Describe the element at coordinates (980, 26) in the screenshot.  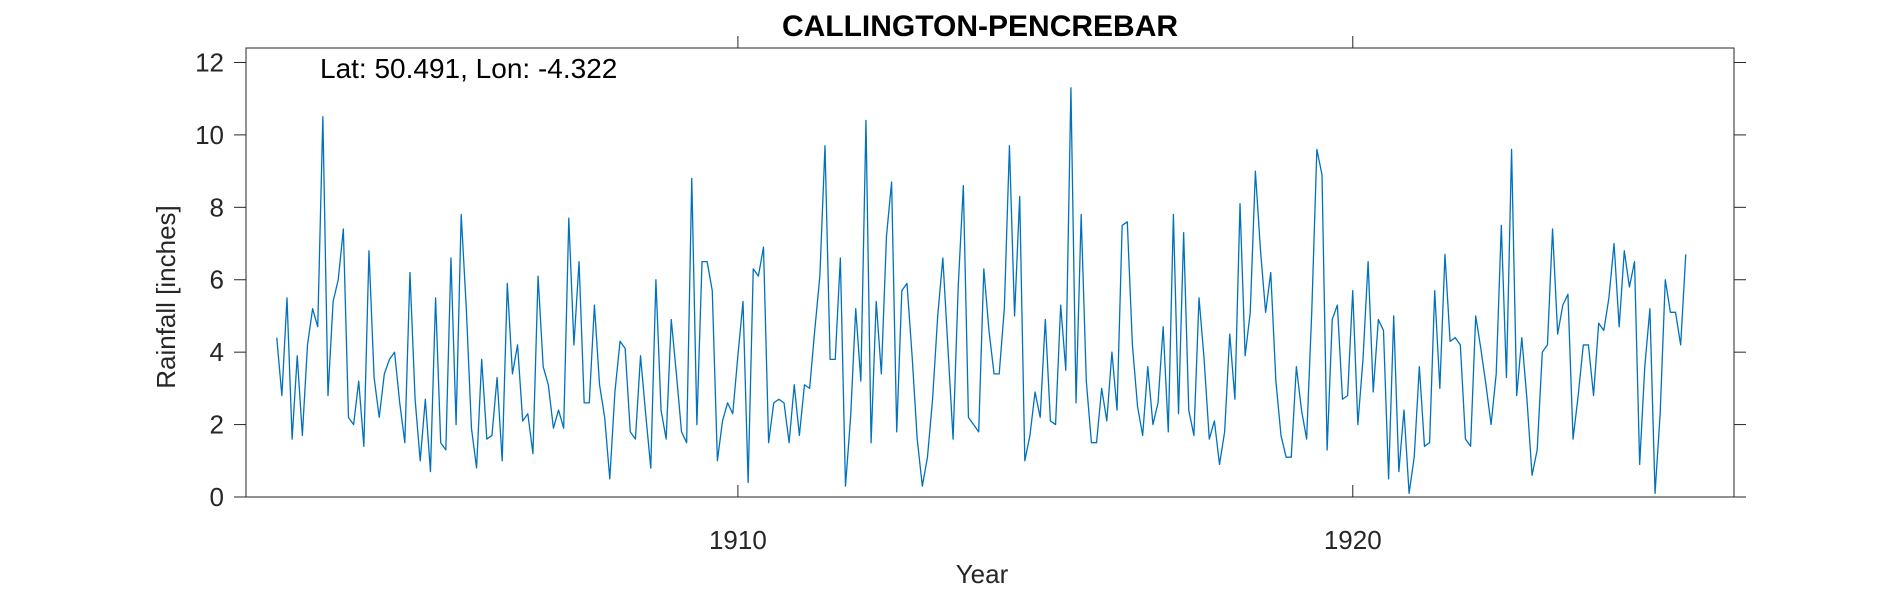
I see `chart-title: CALLINGTON-PENCREBAR` at that location.